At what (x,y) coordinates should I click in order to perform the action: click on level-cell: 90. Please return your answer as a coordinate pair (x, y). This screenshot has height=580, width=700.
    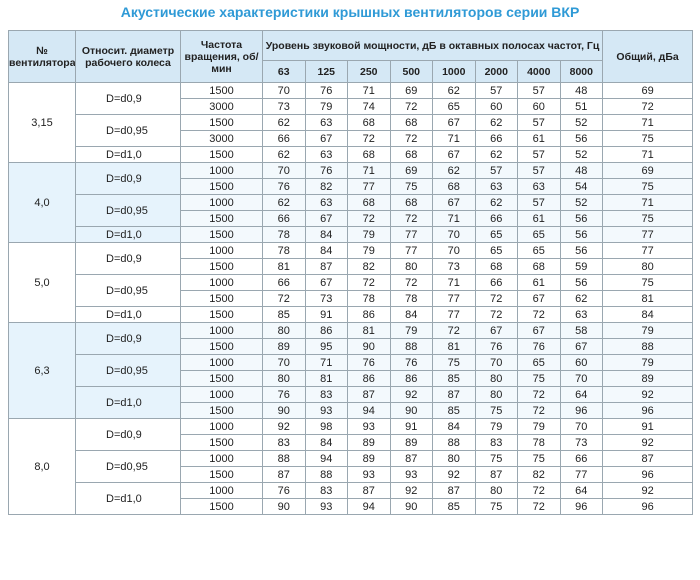
    Looking at the image, I should click on (284, 506).